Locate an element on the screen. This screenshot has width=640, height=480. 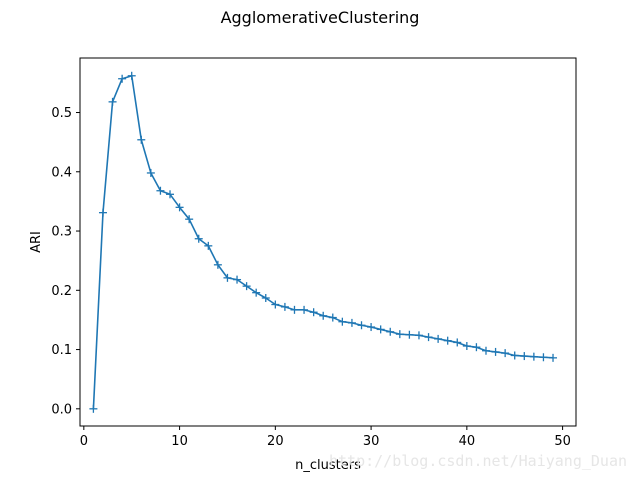
watermark: http://blog.csdn.net/Haiyang_Duan is located at coordinates (478, 461).